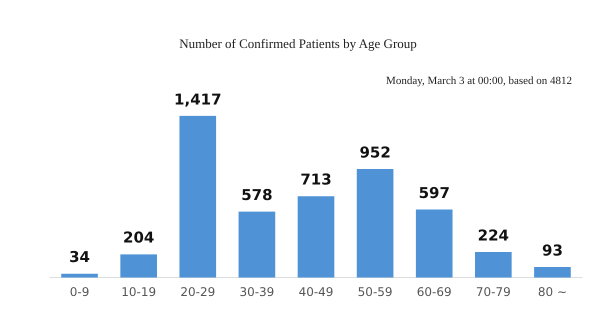 The width and height of the screenshot is (596, 328). I want to click on x-tick-label: 50-59, so click(375, 291).